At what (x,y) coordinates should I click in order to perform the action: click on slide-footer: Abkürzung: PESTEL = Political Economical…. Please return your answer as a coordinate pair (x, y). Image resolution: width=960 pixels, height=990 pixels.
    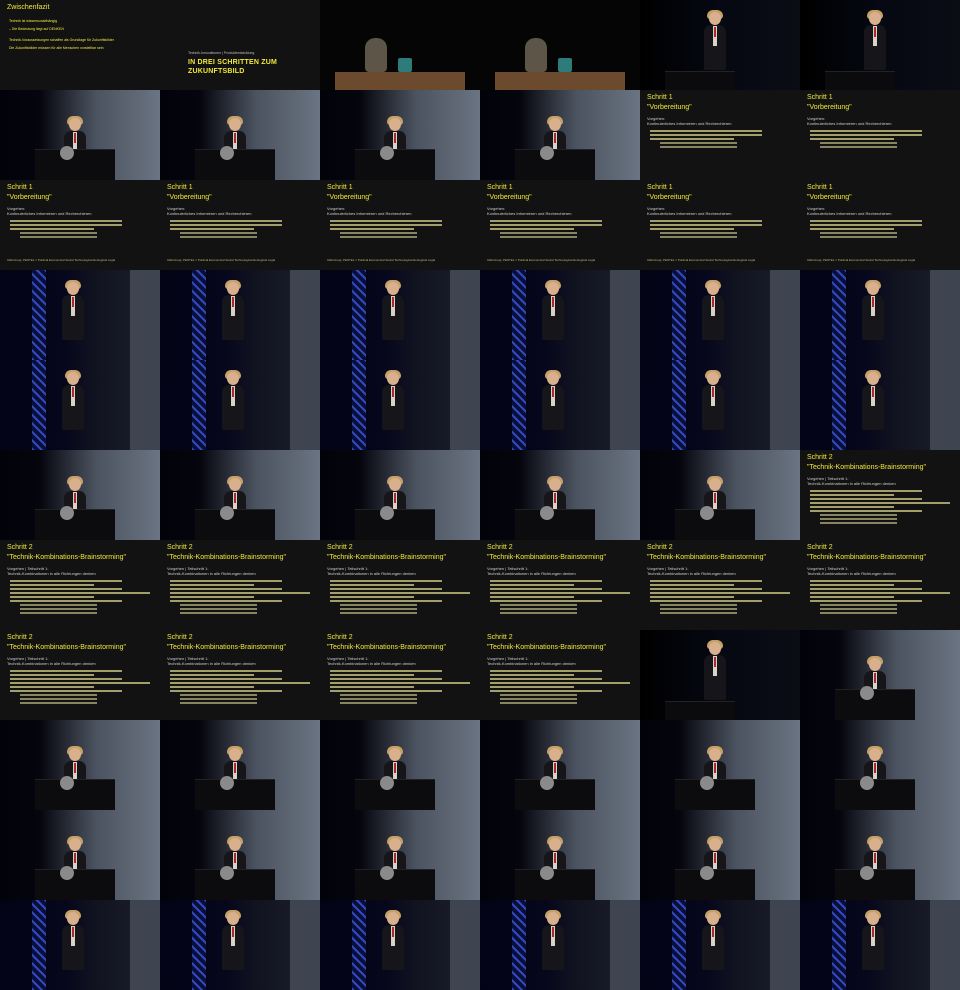
    Looking at the image, I should click on (541, 260).